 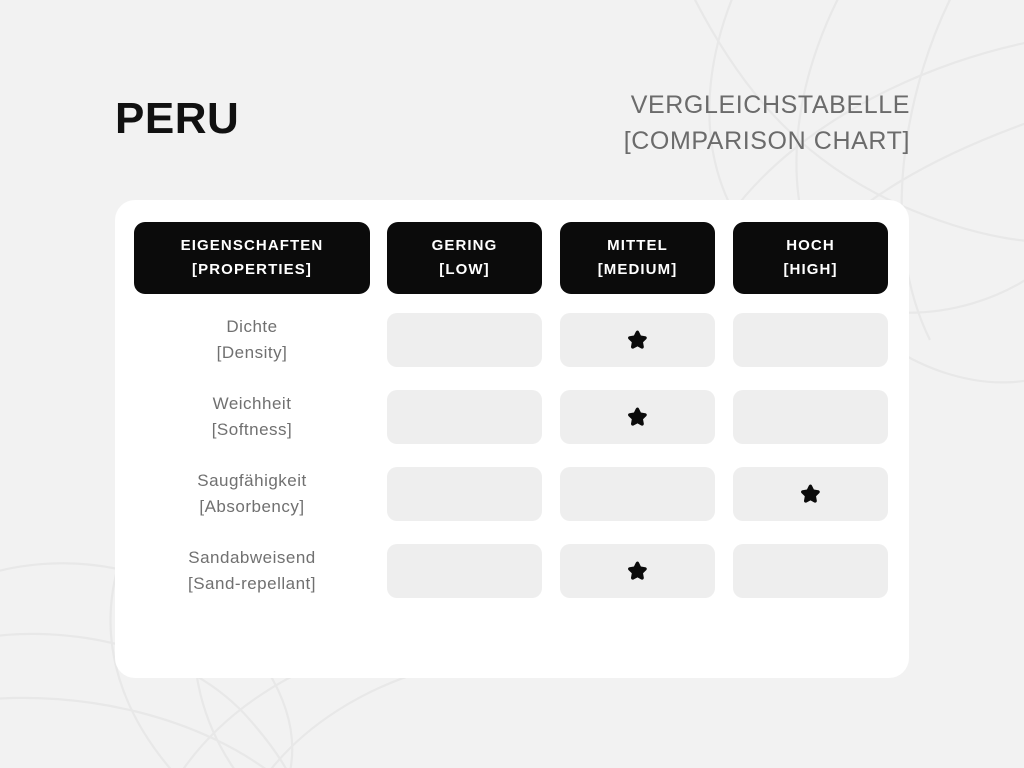 I want to click on row-label-absorbency-en: [Absorbency], so click(x=252, y=506).